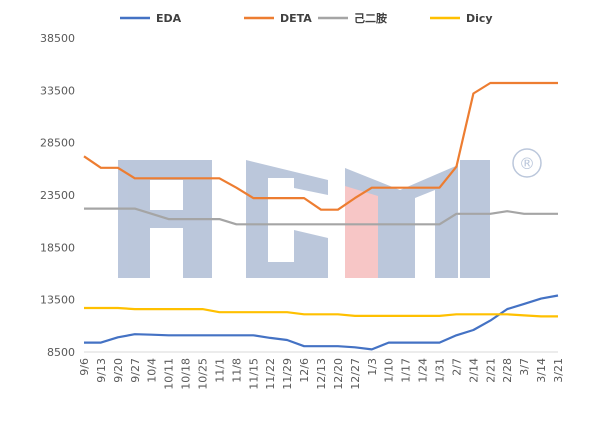  Describe the element at coordinates (370, 18) in the screenshot. I see `legend-label-2: 己二胺` at that location.